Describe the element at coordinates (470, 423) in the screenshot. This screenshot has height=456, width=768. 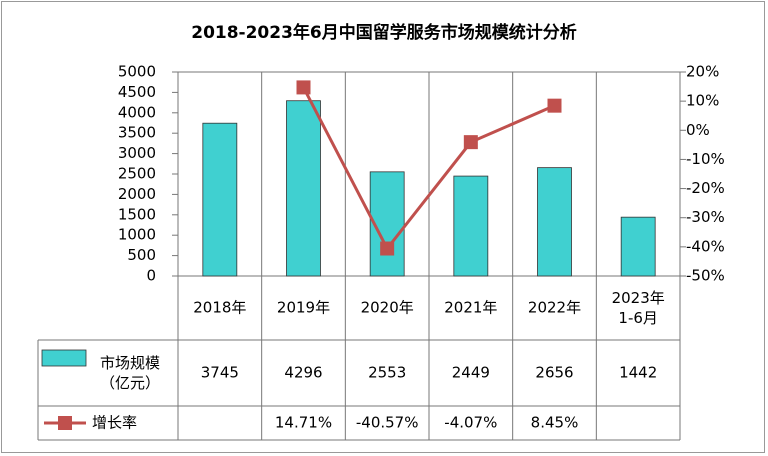
I see `table-value: -4.07%` at that location.